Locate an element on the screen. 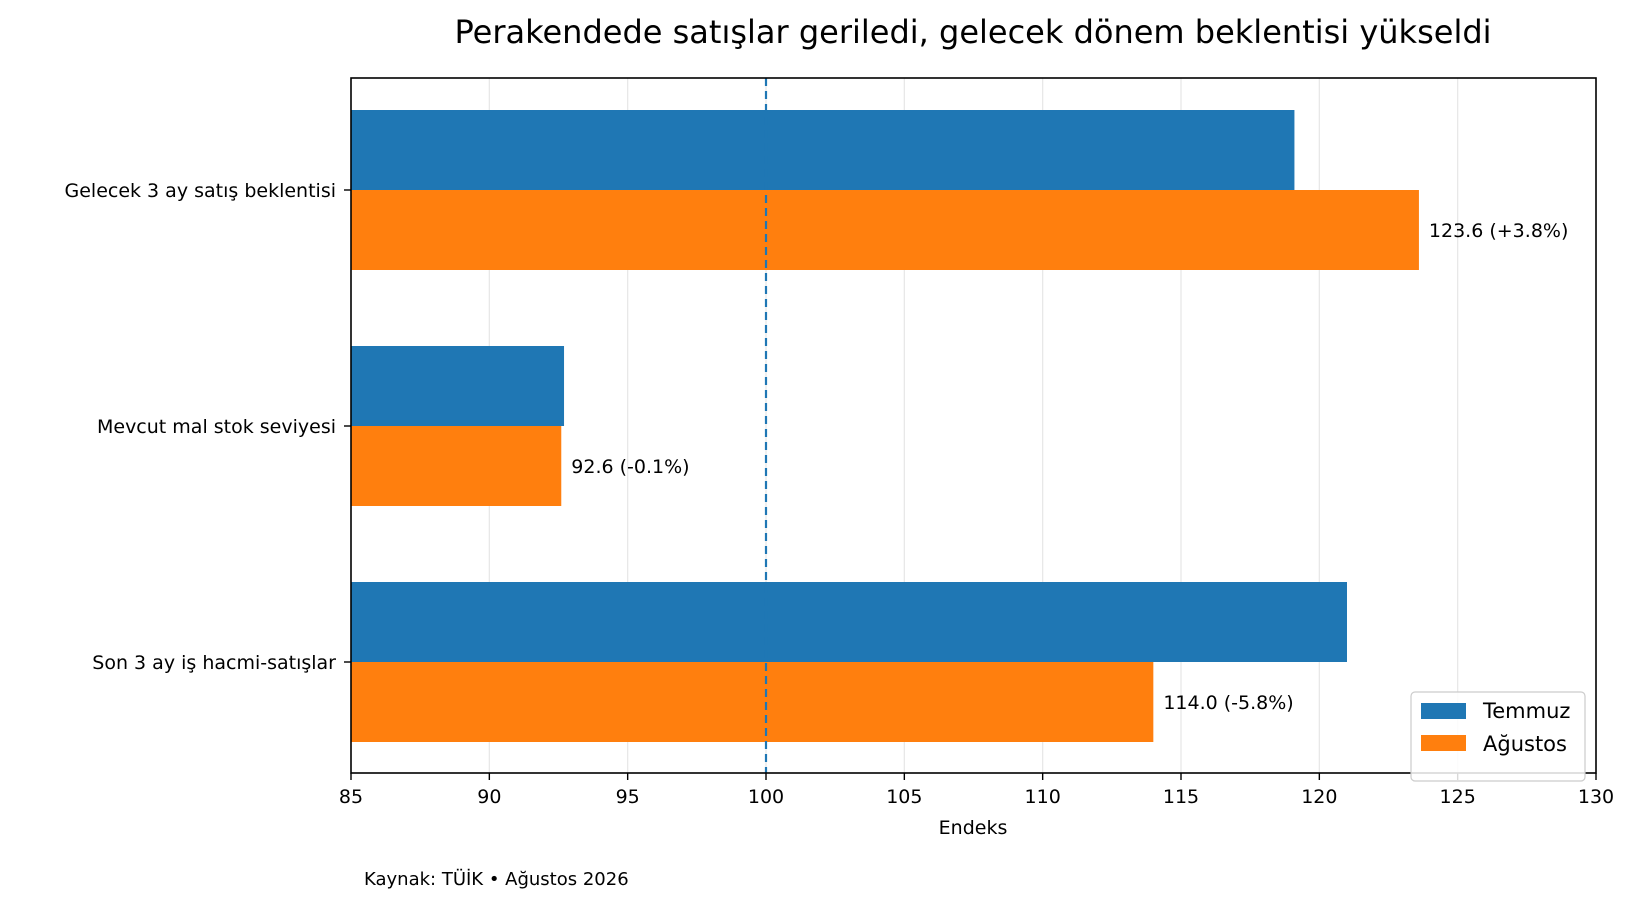  x-tick-label-85: 85 is located at coordinates (351, 797).